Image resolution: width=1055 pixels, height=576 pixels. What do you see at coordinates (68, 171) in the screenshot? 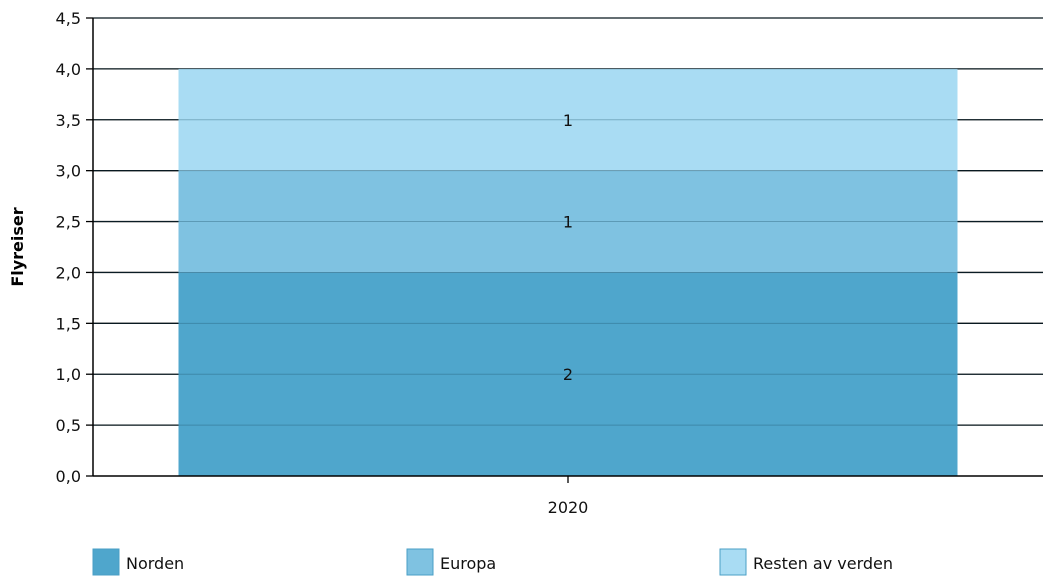
I see `y-tick-label: 3,0` at bounding box center [68, 171].